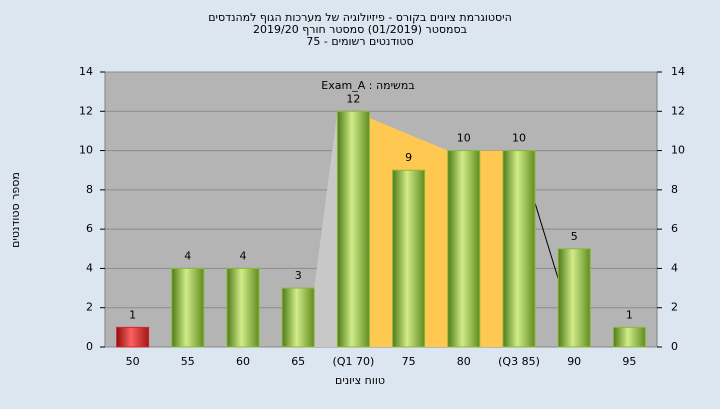 The height and width of the screenshot is (409, 720). What do you see at coordinates (674, 228) in the screenshot?
I see `y2-tick-label: 6` at bounding box center [674, 228].